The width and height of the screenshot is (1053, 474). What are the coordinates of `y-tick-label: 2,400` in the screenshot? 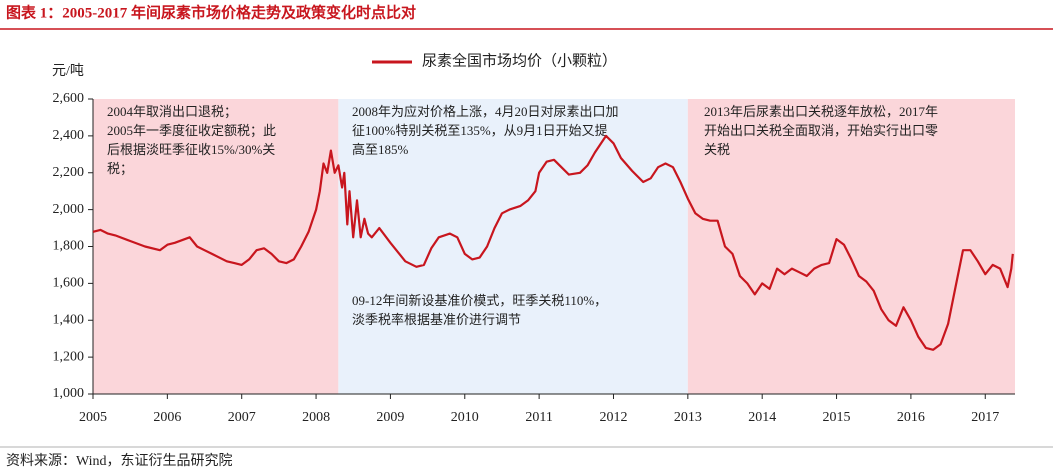 It's located at (69, 135).